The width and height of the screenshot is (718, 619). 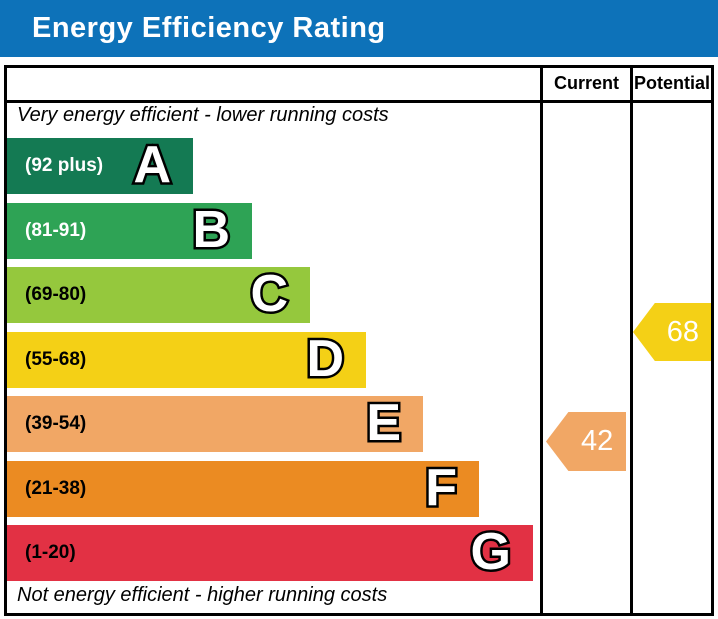 What do you see at coordinates (215, 423) in the screenshot?
I see `band-row-E: (39-54) E E` at bounding box center [215, 423].